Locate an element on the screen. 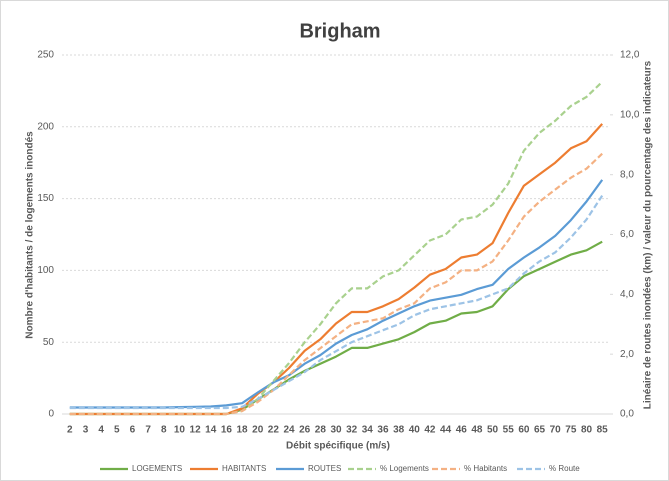 Image resolution: width=669 pixels, height=481 pixels. y2-tick-label: 8,0 is located at coordinates (627, 174).